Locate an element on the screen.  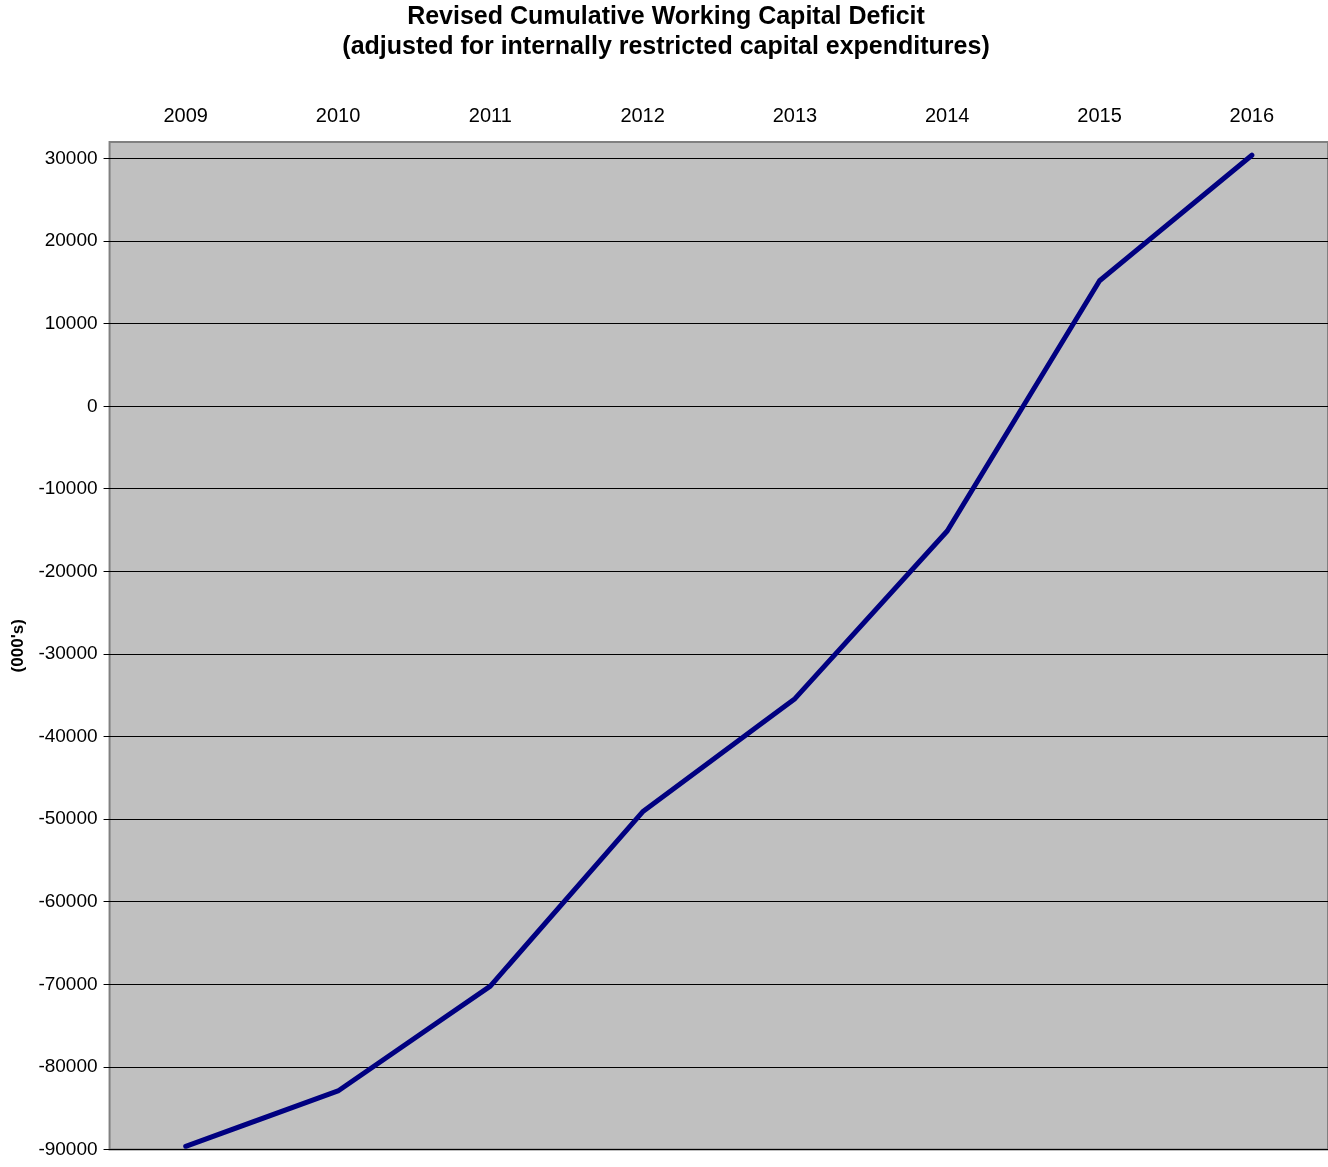
x-tick-label: 2014 is located at coordinates (947, 114).